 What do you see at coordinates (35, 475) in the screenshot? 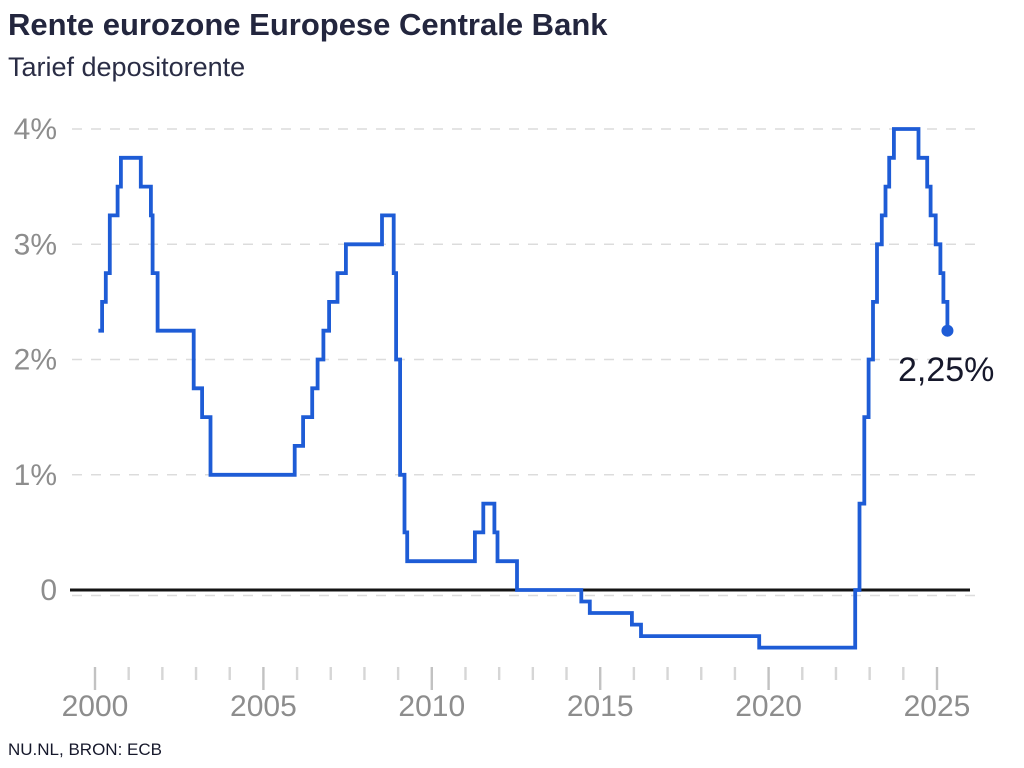
I see `y-tick-label: 1%` at bounding box center [35, 475].